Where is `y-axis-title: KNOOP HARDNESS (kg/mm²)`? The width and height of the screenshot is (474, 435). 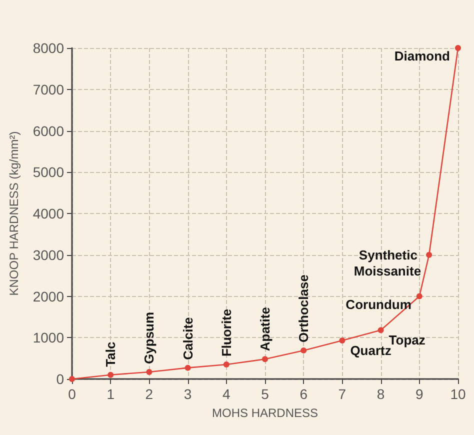
y-axis-title: KNOOP HARDNESS (kg/mm²) is located at coordinates (14, 213).